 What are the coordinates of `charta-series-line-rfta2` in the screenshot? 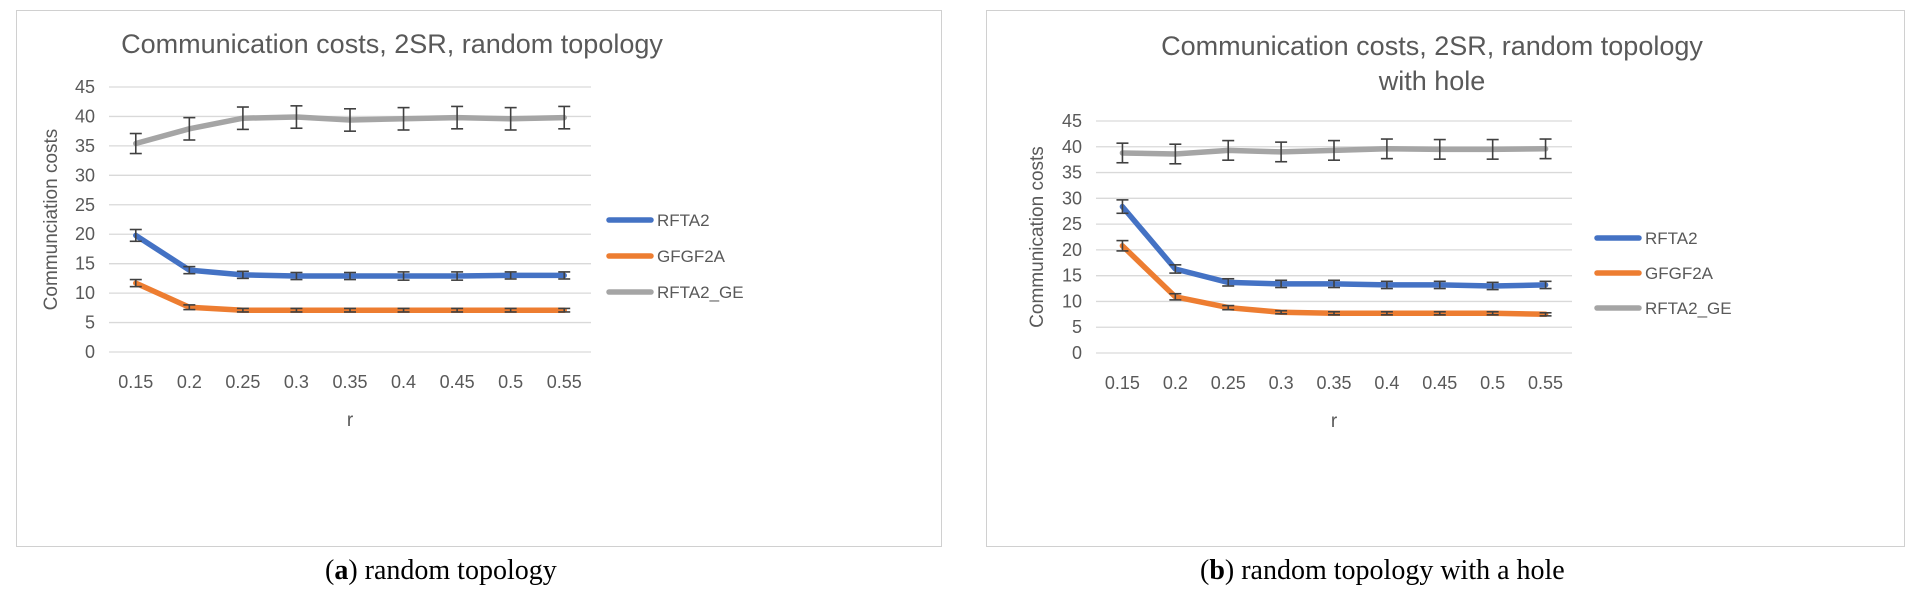 It's located at (350, 255).